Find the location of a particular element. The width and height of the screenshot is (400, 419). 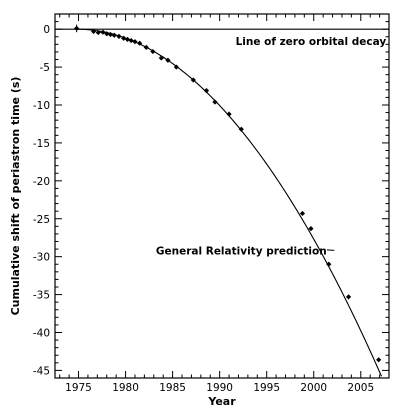

x-axis-title: Year is located at coordinates (221, 401).